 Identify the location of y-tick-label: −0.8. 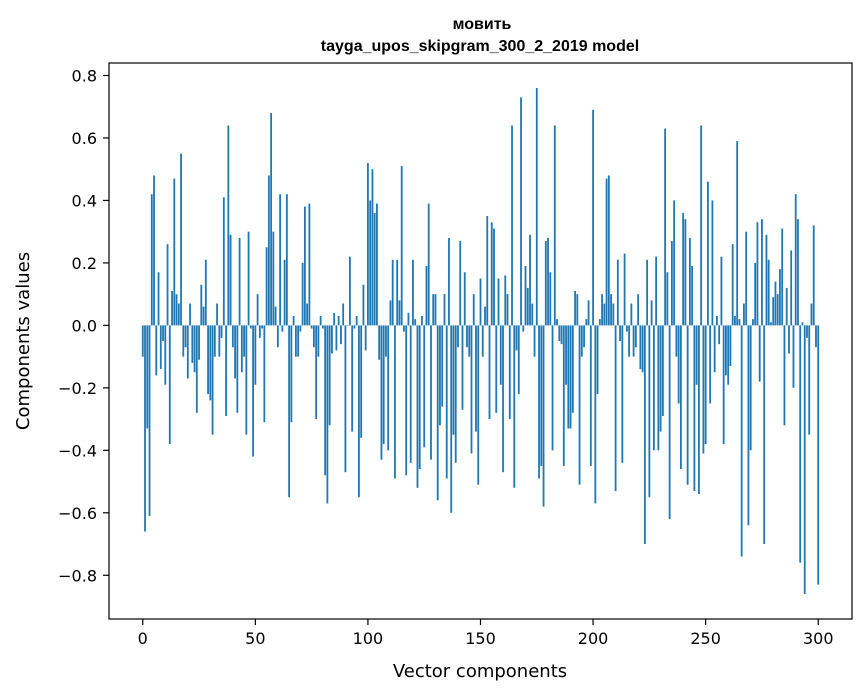
(77, 575).